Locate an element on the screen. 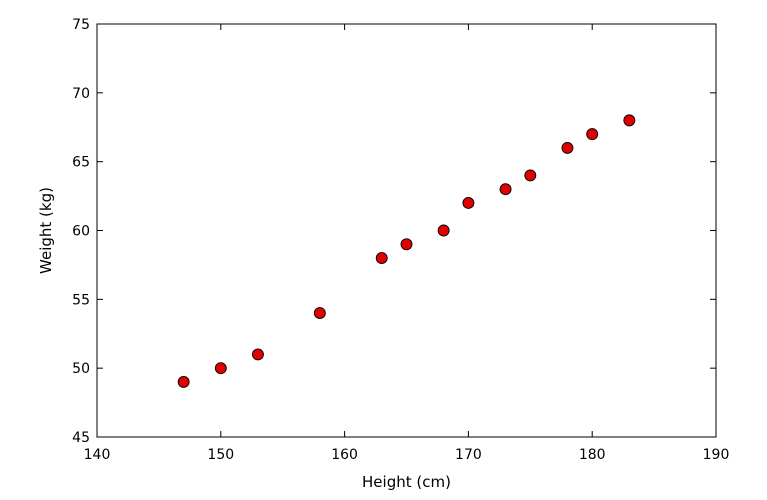  y-tick-label: 60 is located at coordinates (81, 232).